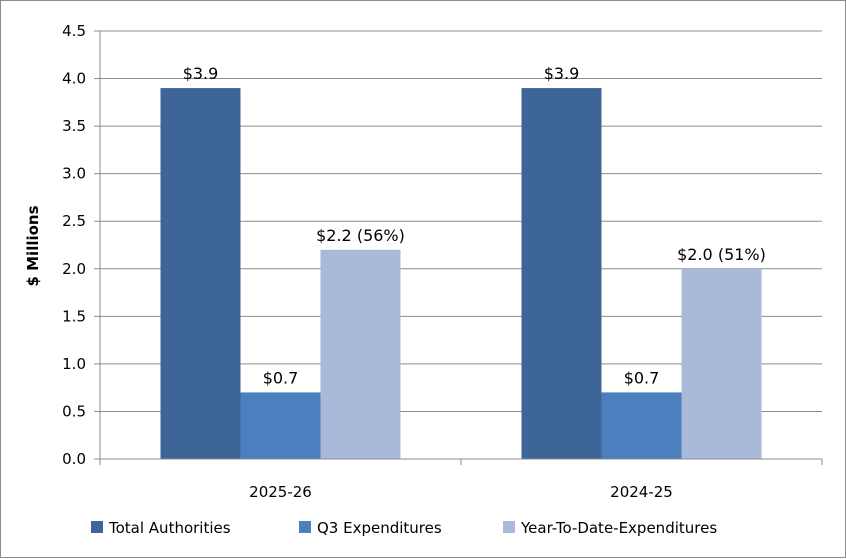  Describe the element at coordinates (379, 528) in the screenshot. I see `legend-label: Q3 Expenditures` at that location.